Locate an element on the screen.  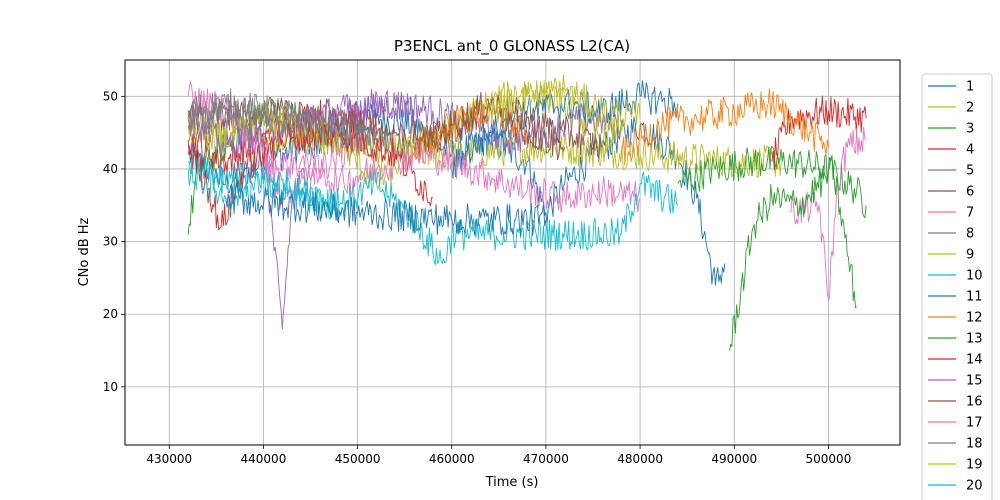
legend-item-15: 15 is located at coordinates (955, 381).